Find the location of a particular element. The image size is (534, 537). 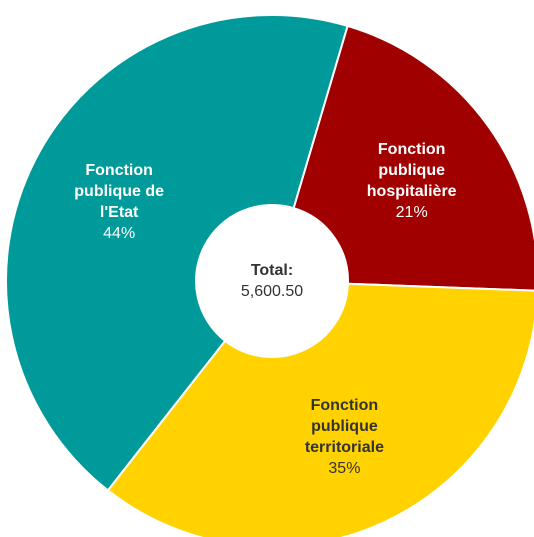

slice-name: Fonction publique de l'Etat is located at coordinates (119, 192).